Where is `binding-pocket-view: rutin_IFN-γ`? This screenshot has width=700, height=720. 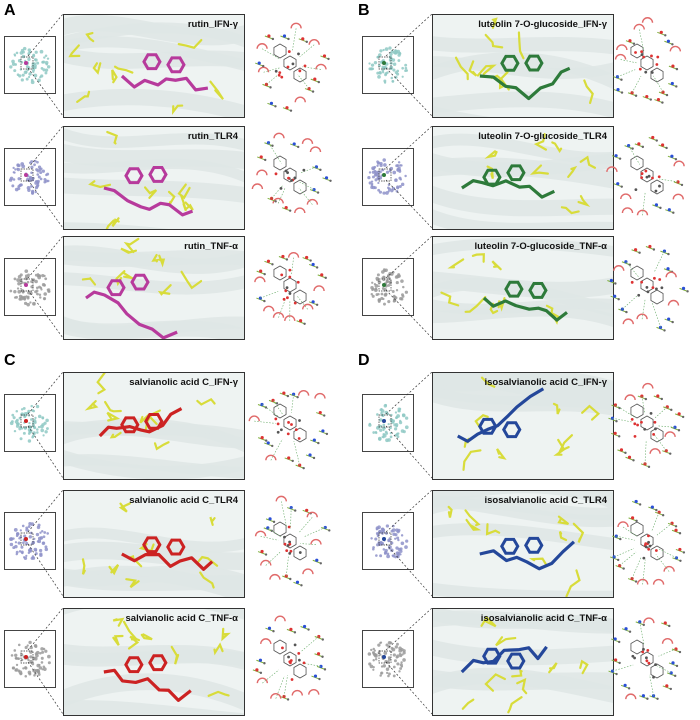 binding-pocket-view: rutin_IFN-γ is located at coordinates (154, 66).